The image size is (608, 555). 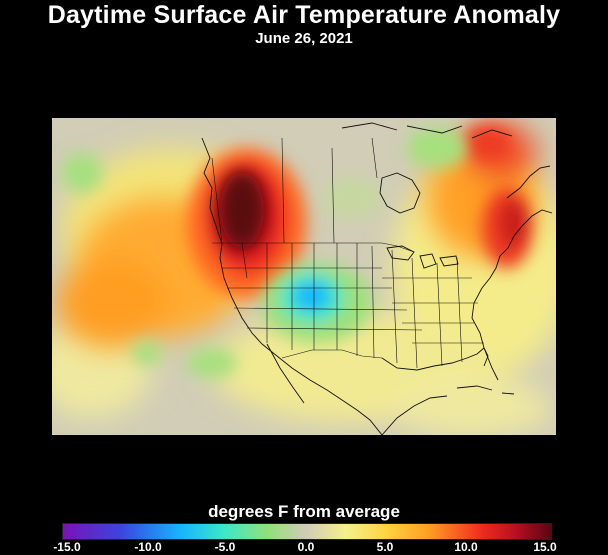 What do you see at coordinates (497, 196) in the screenshot?
I see `northeast-warm-core` at bounding box center [497, 196].